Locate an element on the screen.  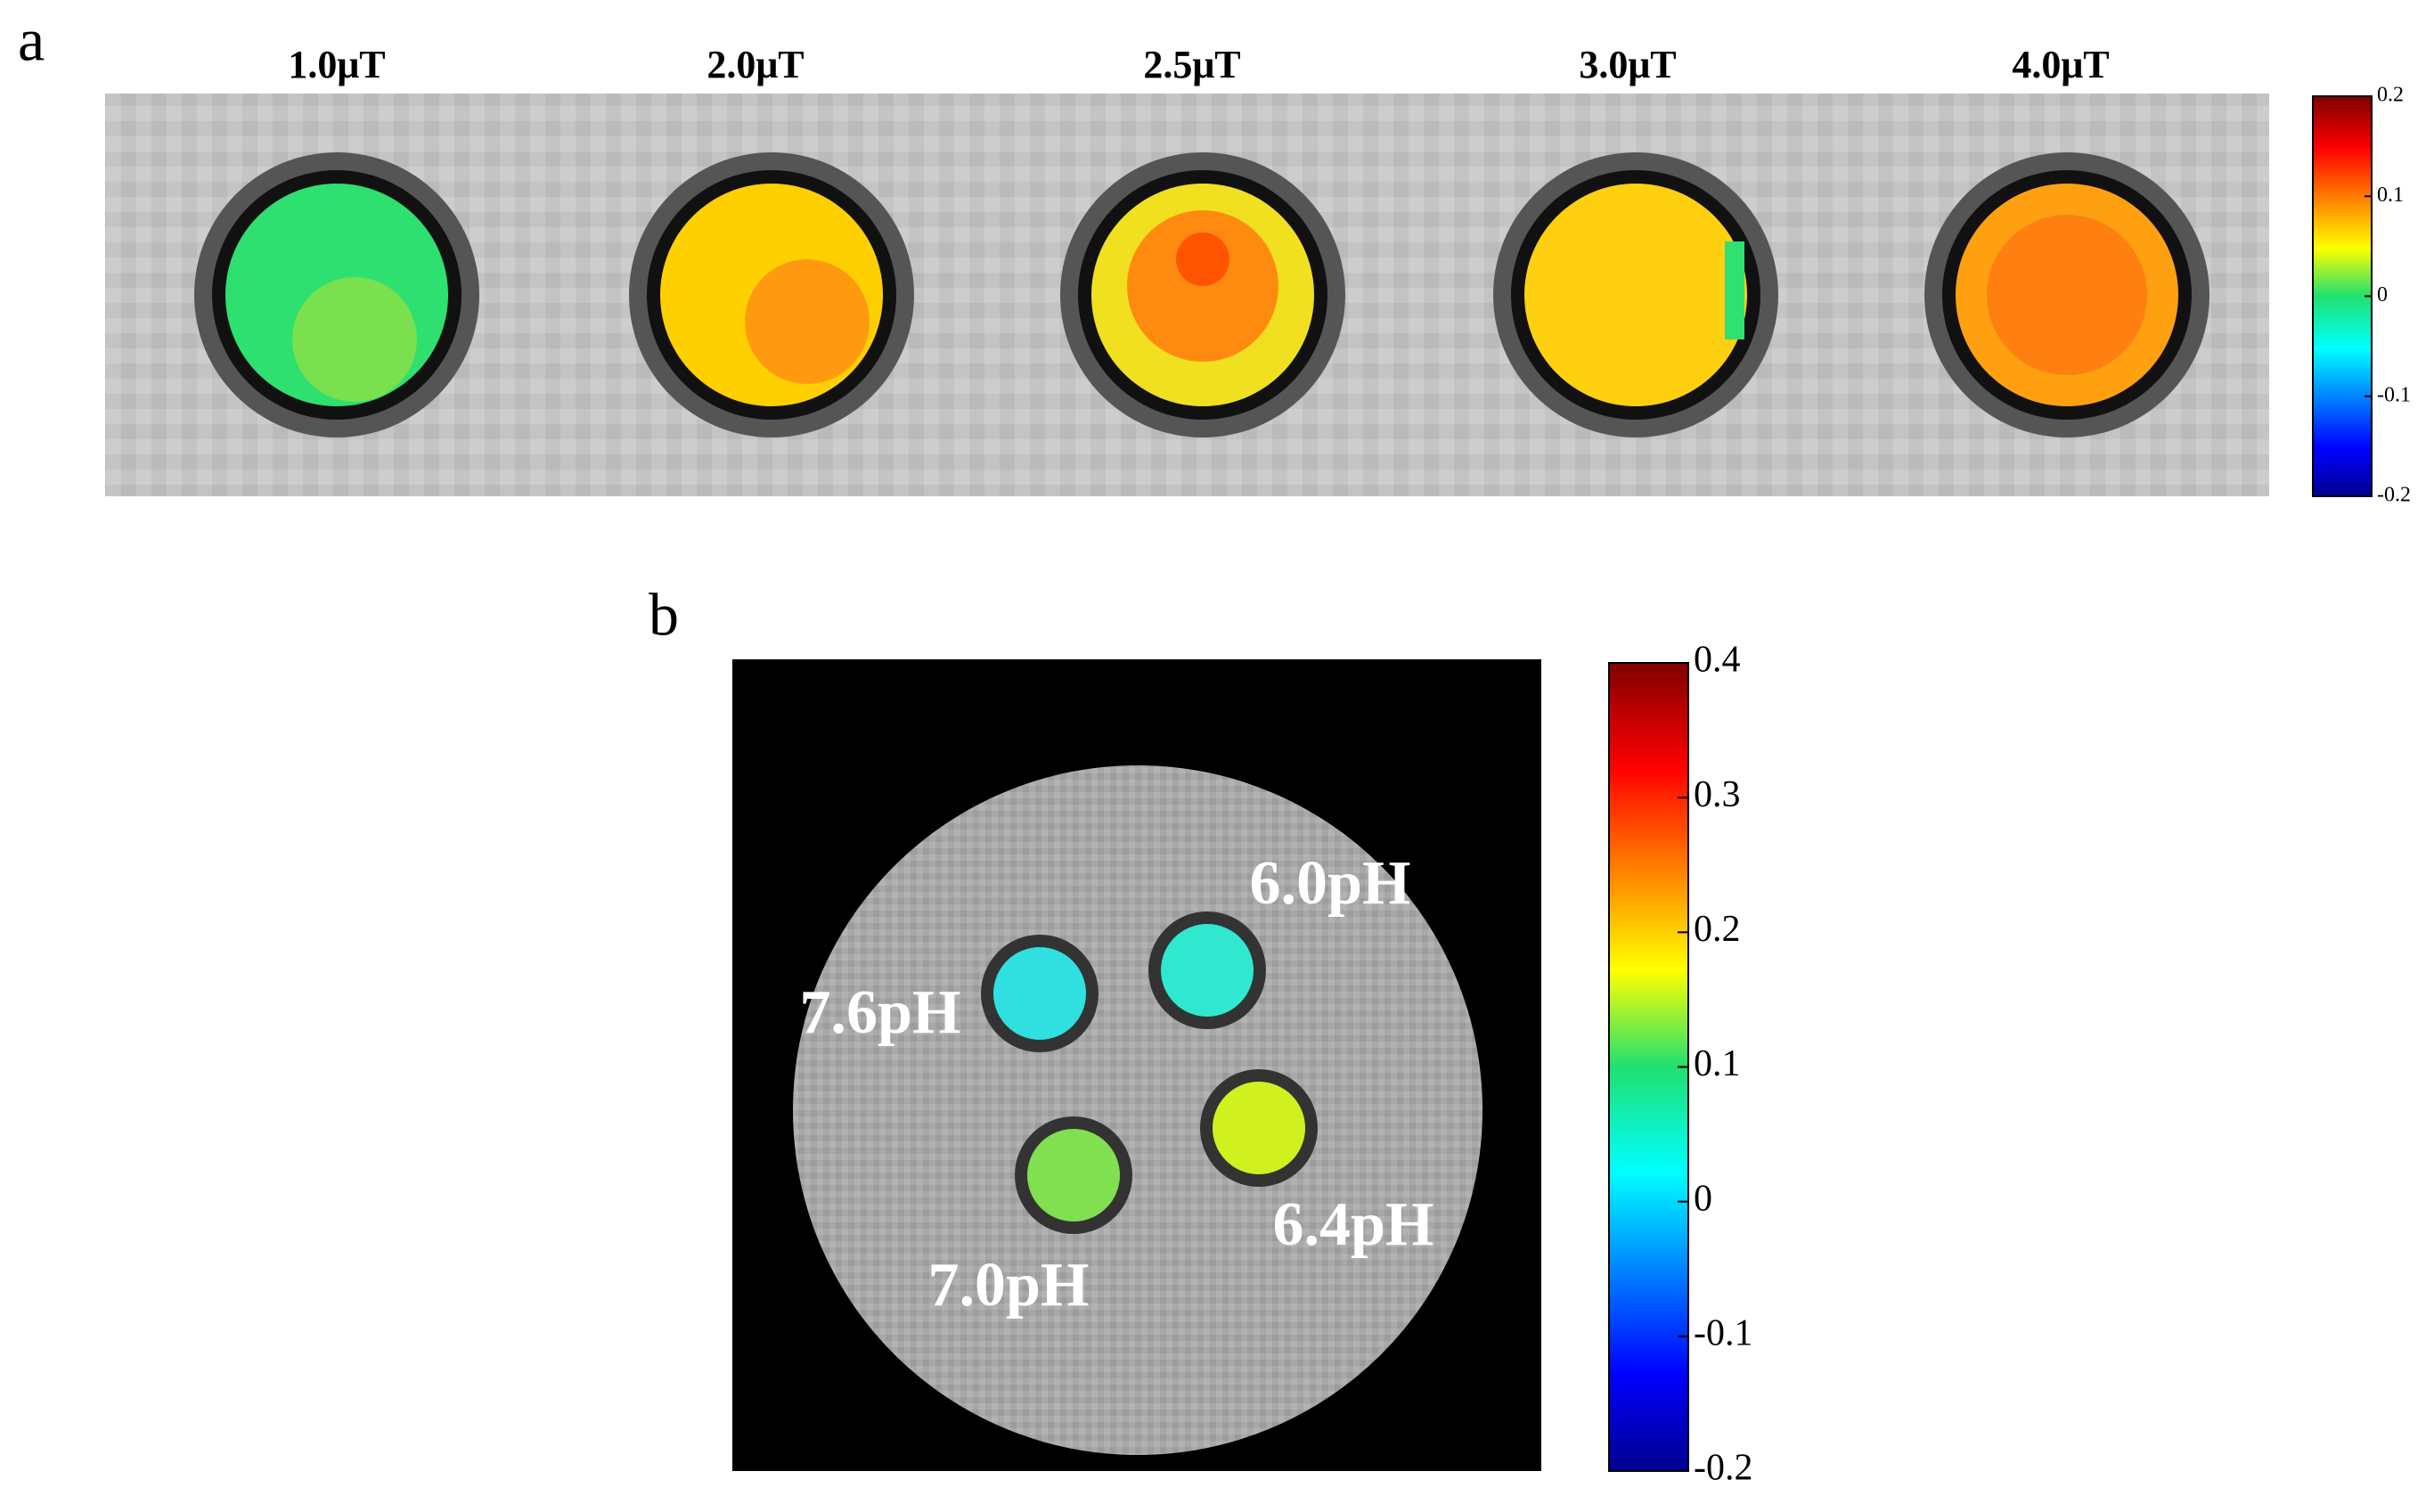
phantom-b is located at coordinates (1138, 1110).